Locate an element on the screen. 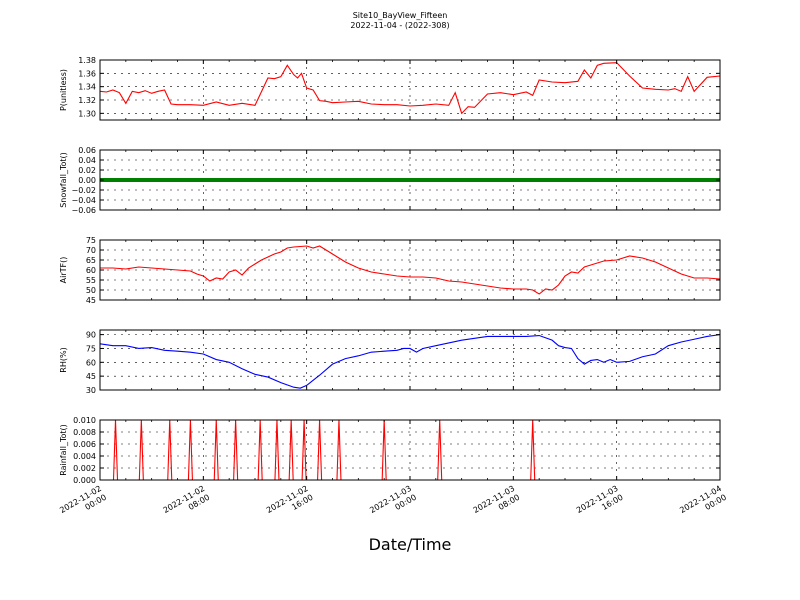 The image size is (800, 600). y-tick-label: 55 is located at coordinates (91, 280).